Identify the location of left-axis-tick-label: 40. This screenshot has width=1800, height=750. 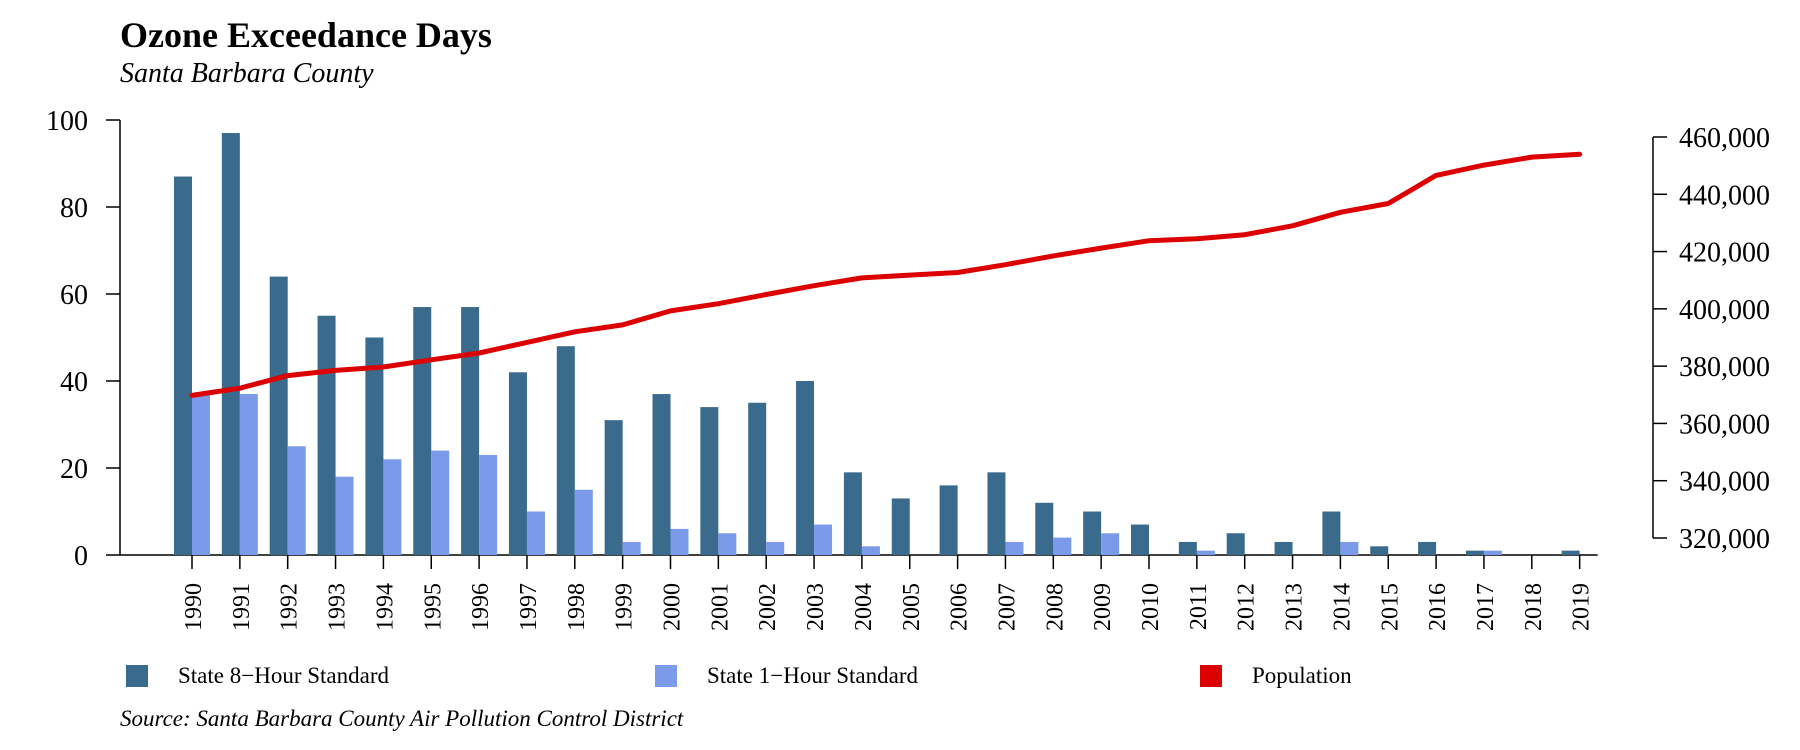
(74, 382).